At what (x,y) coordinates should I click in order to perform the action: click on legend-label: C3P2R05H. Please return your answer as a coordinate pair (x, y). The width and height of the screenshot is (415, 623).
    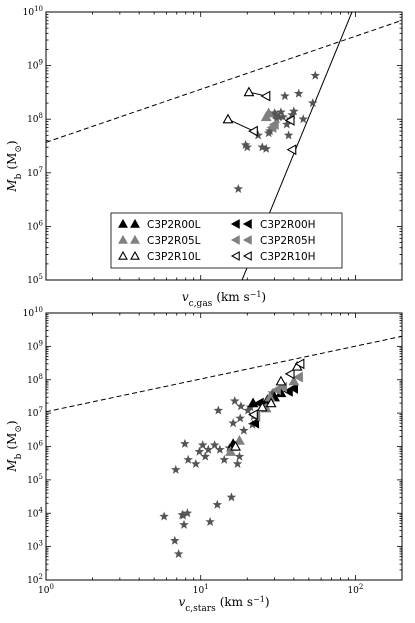
    Looking at the image, I should click on (288, 241).